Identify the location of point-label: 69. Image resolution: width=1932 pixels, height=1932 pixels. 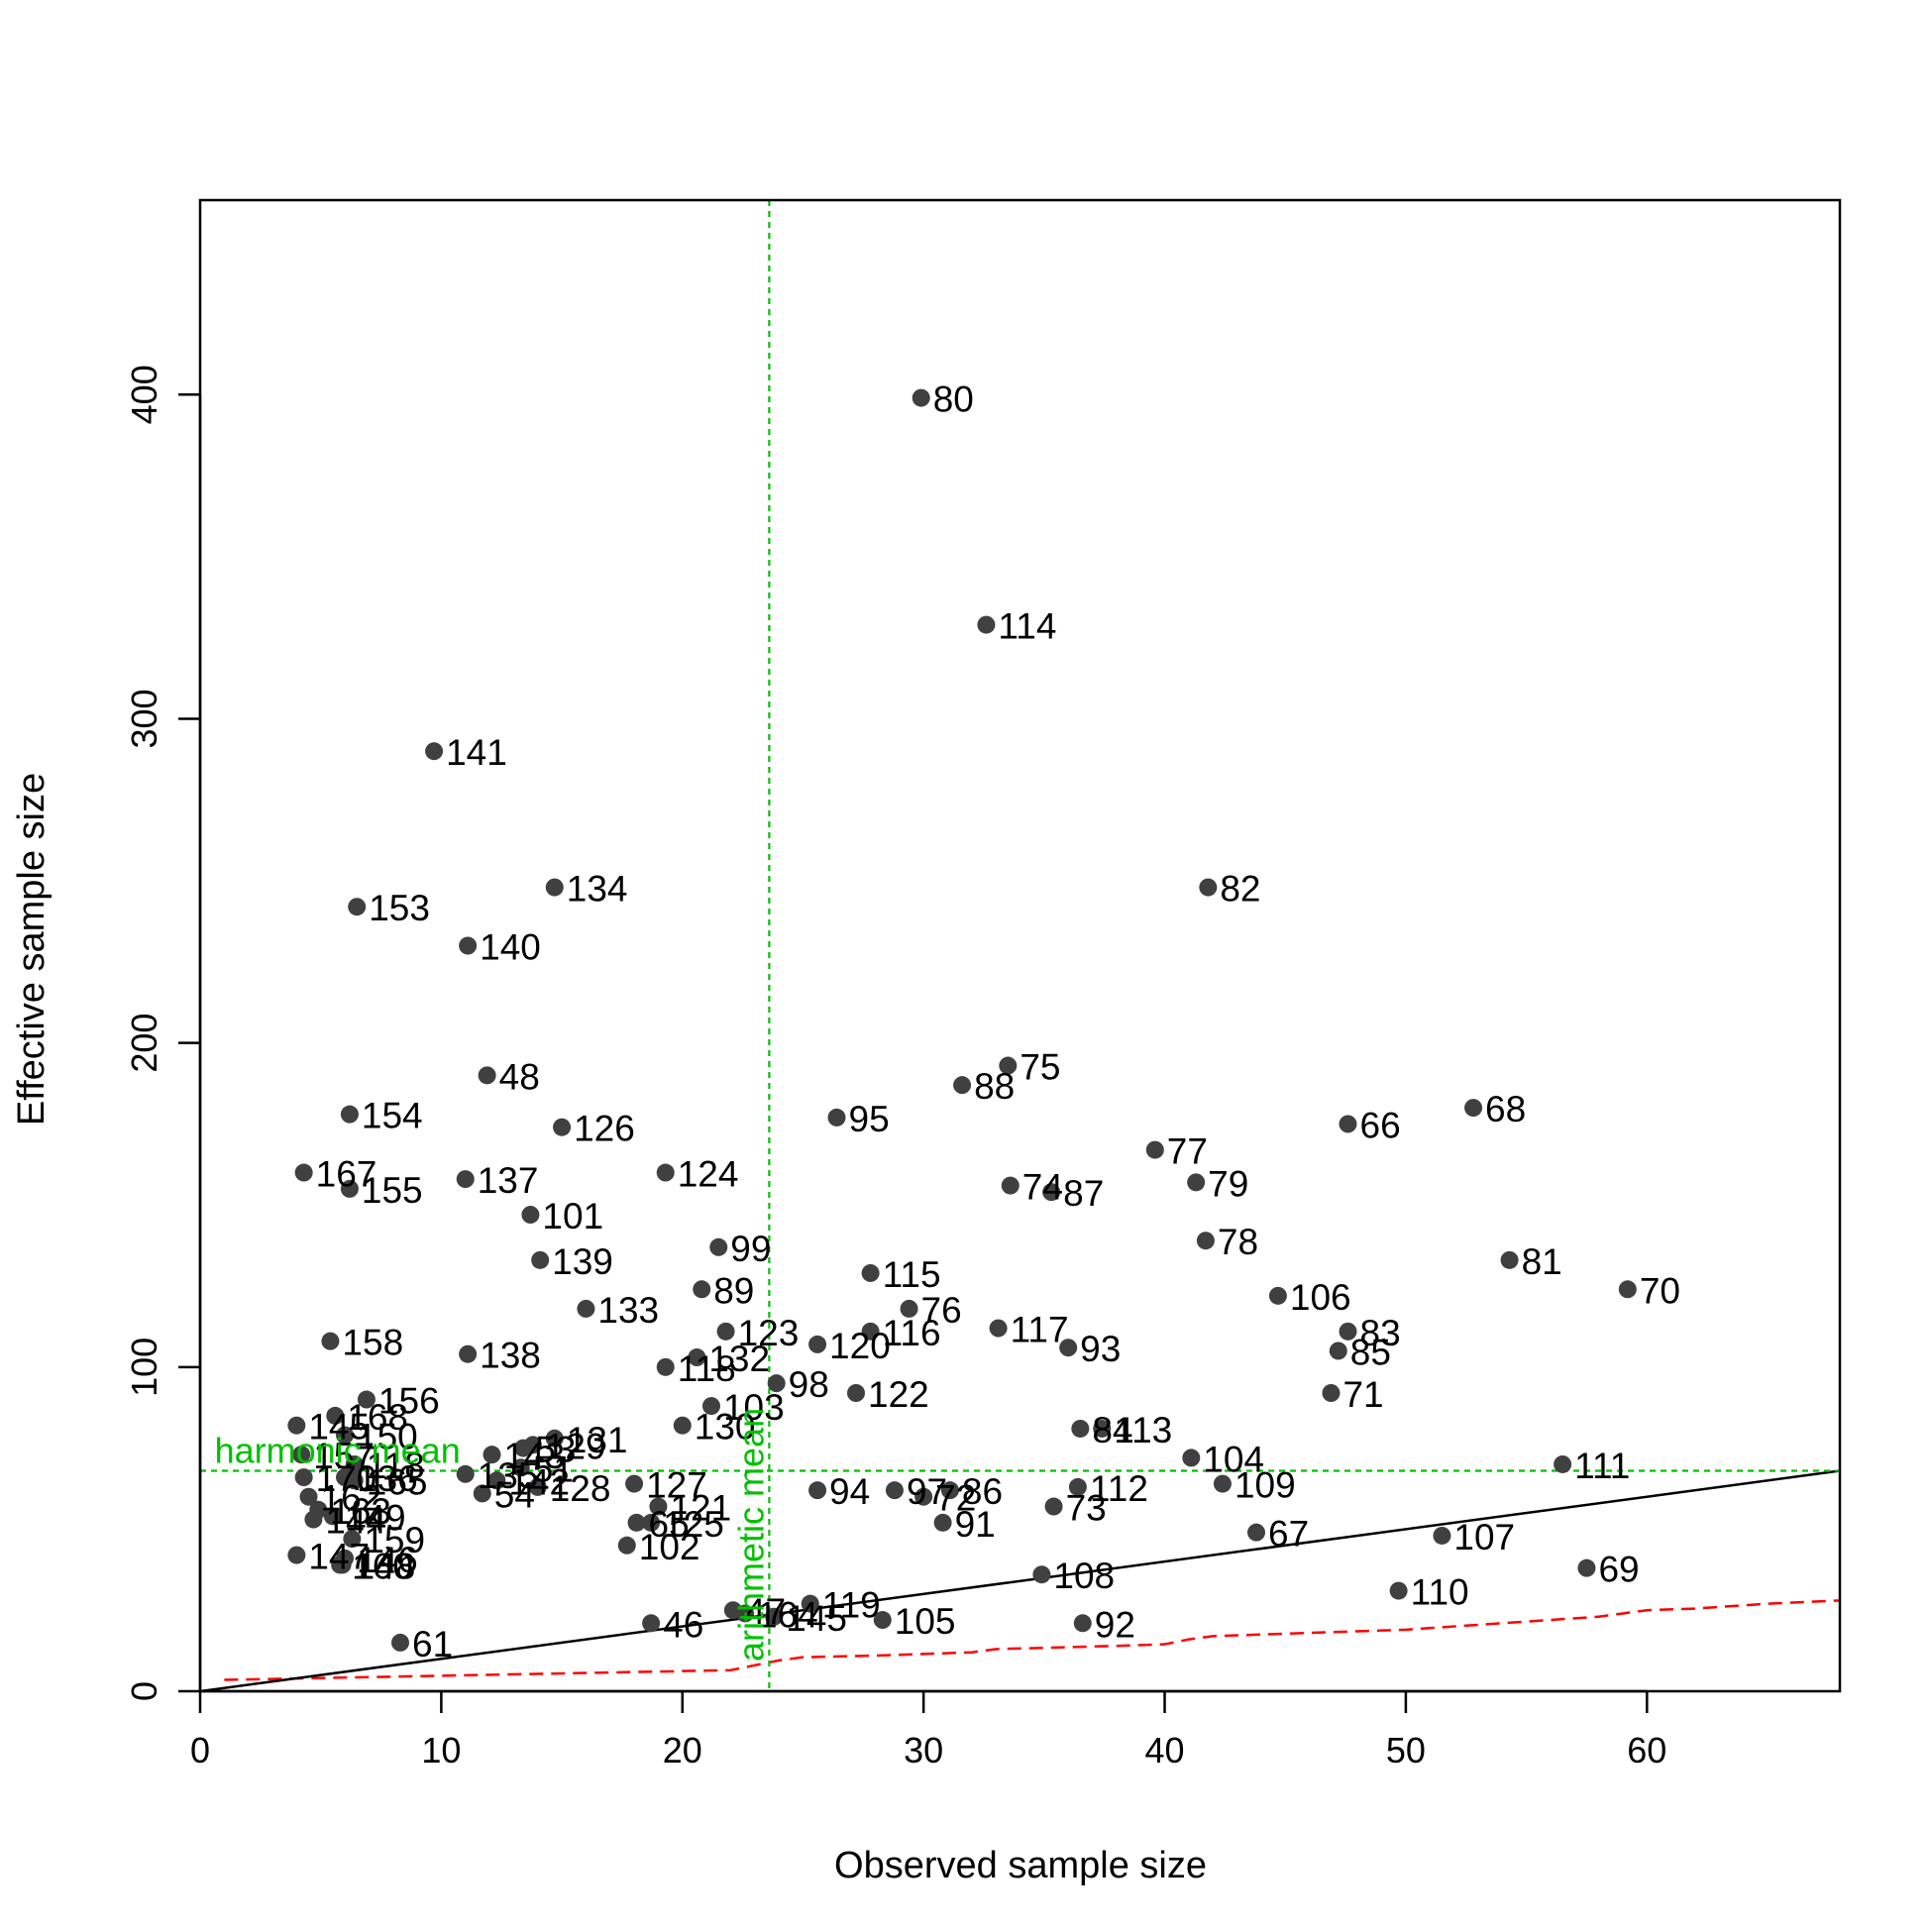
(1618, 1570).